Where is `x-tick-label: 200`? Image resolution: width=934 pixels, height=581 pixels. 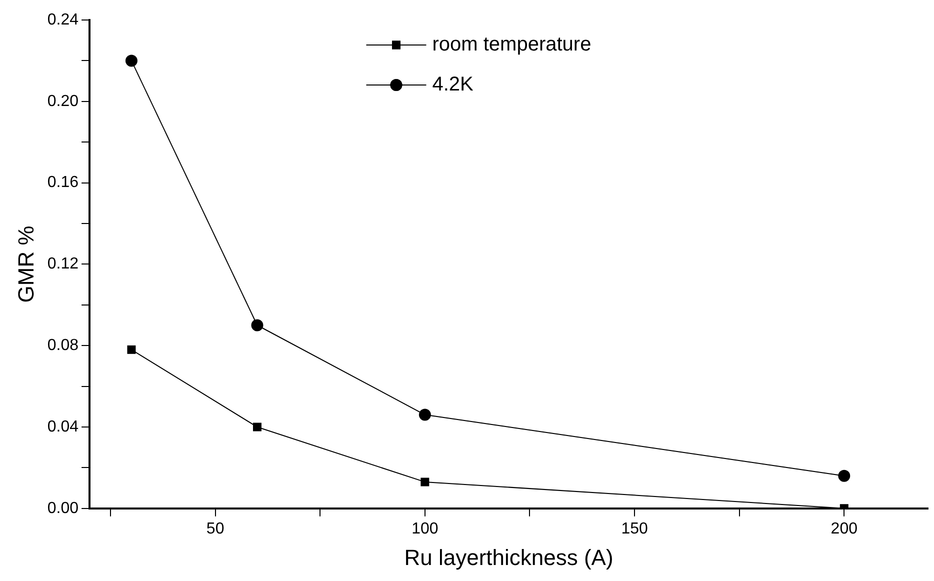
x-tick-label: 200 is located at coordinates (844, 529).